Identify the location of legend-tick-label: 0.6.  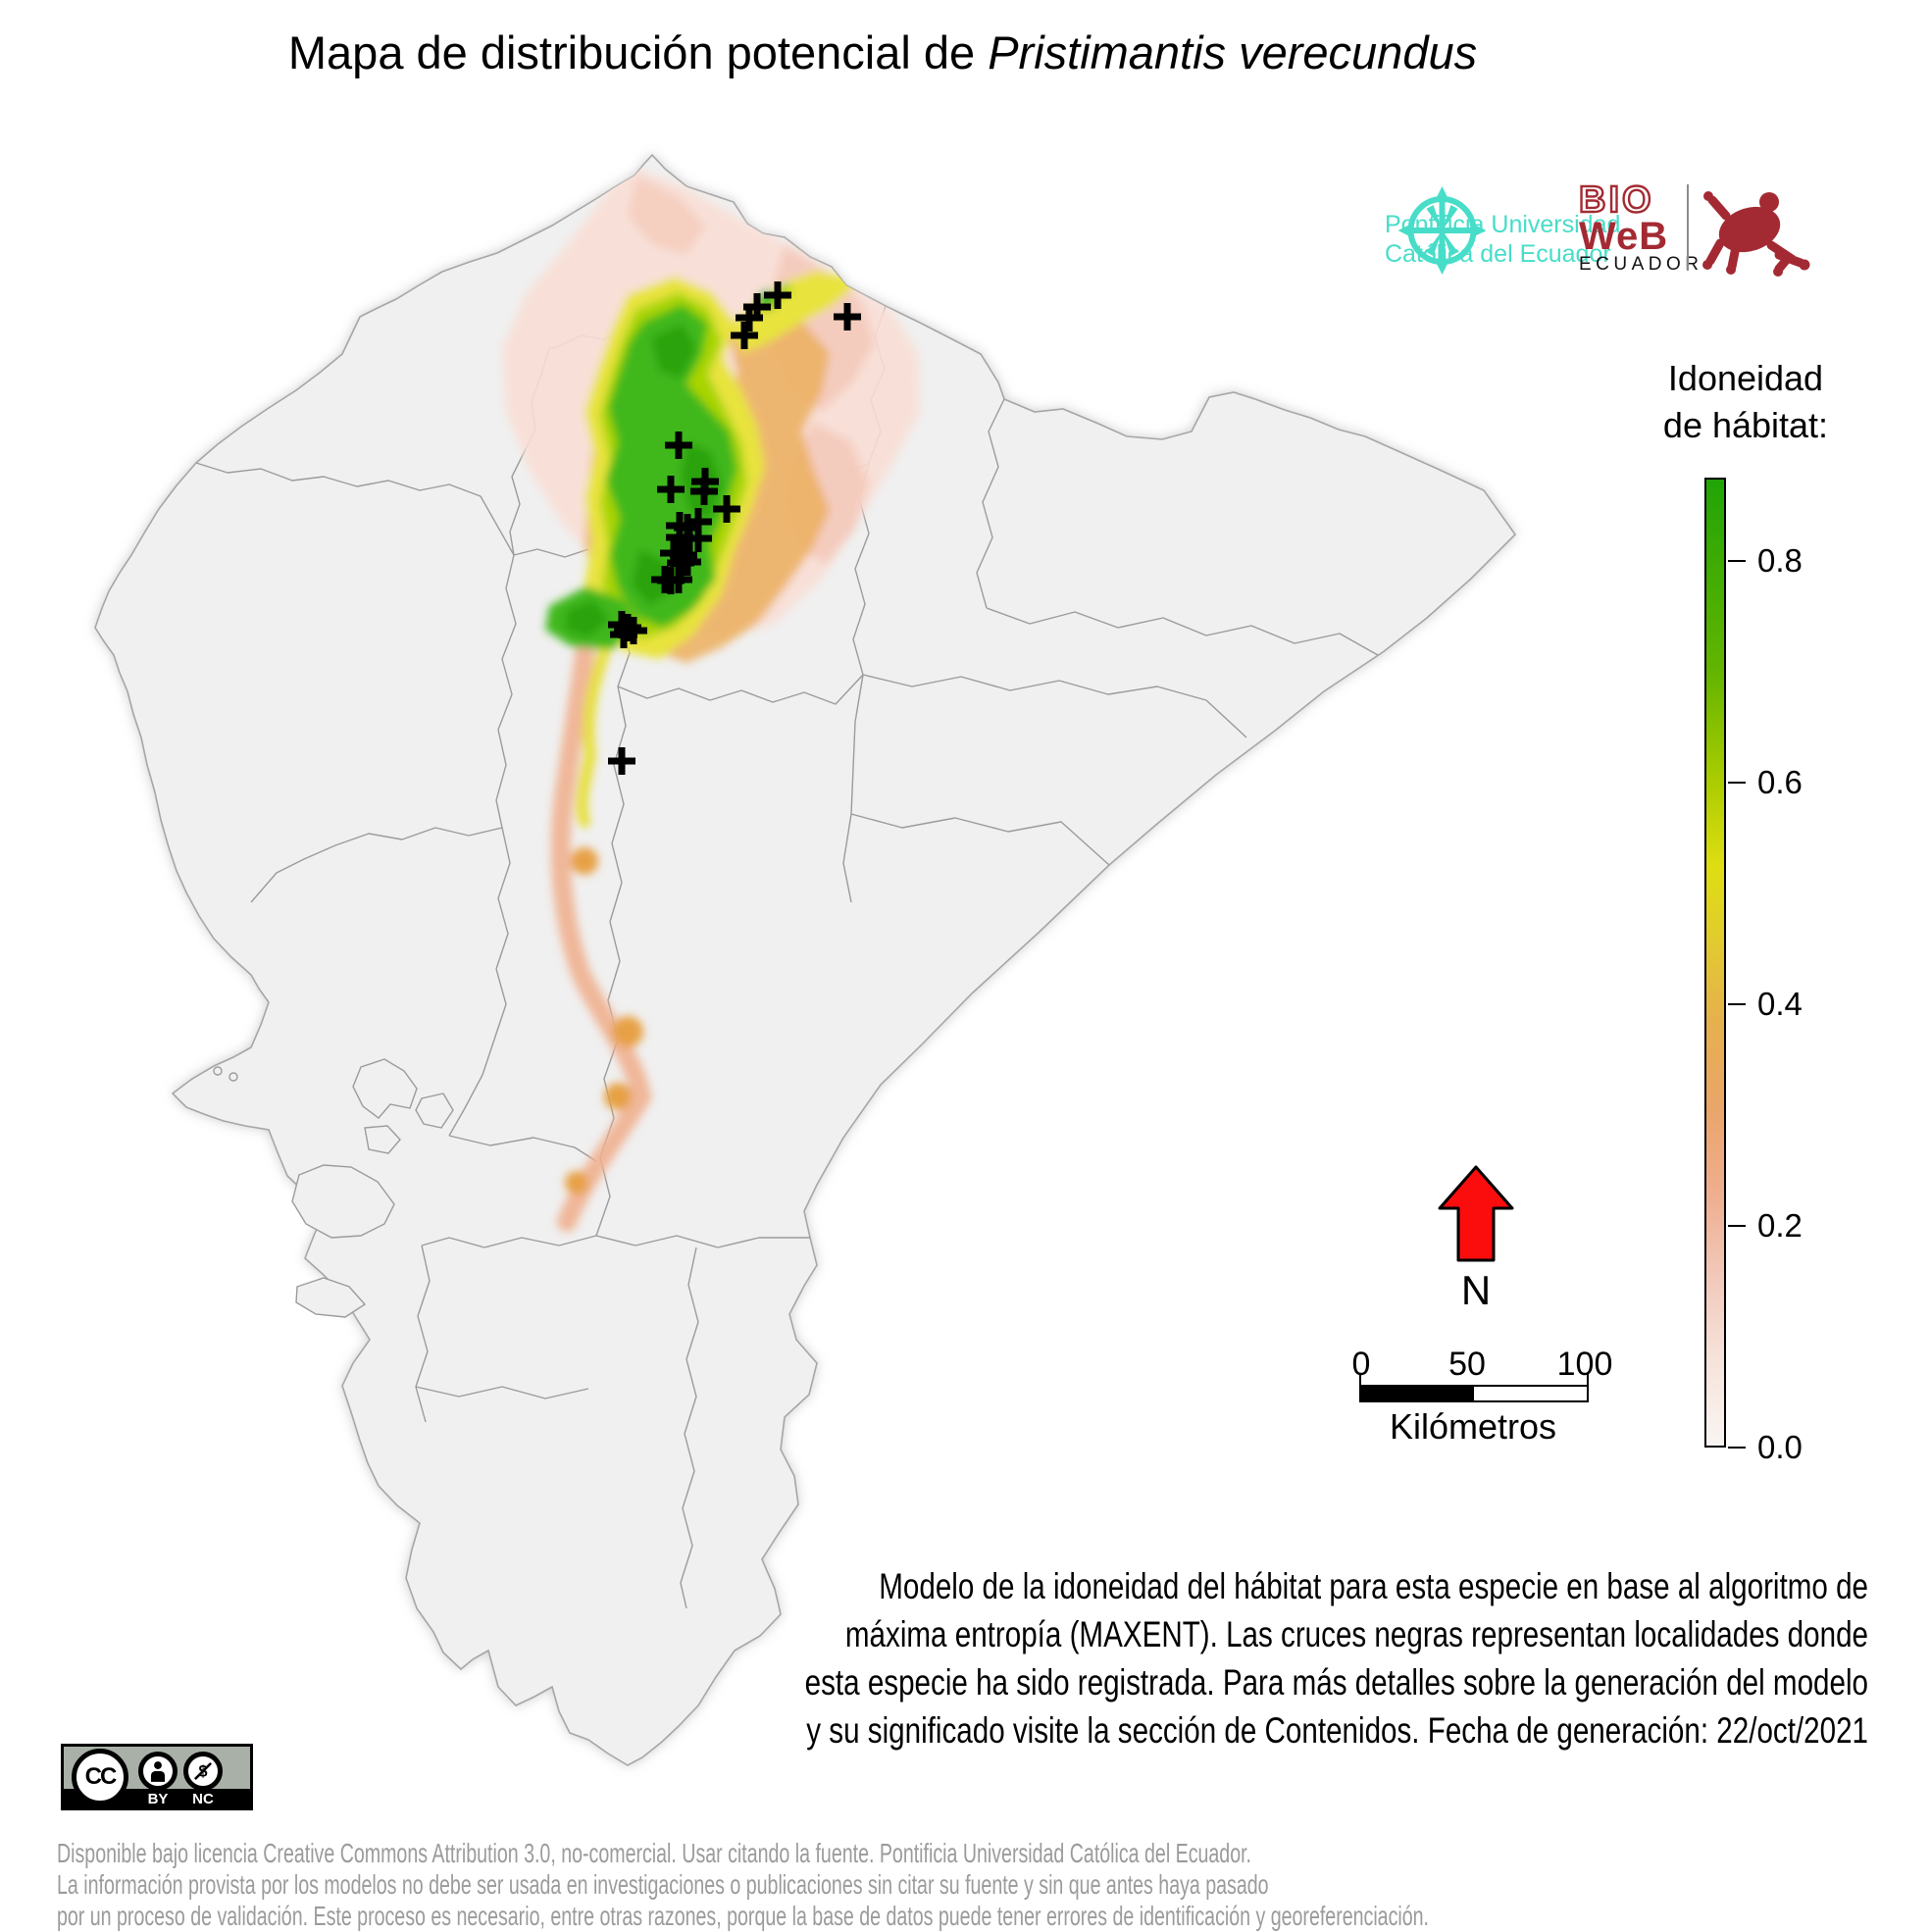
(1780, 781).